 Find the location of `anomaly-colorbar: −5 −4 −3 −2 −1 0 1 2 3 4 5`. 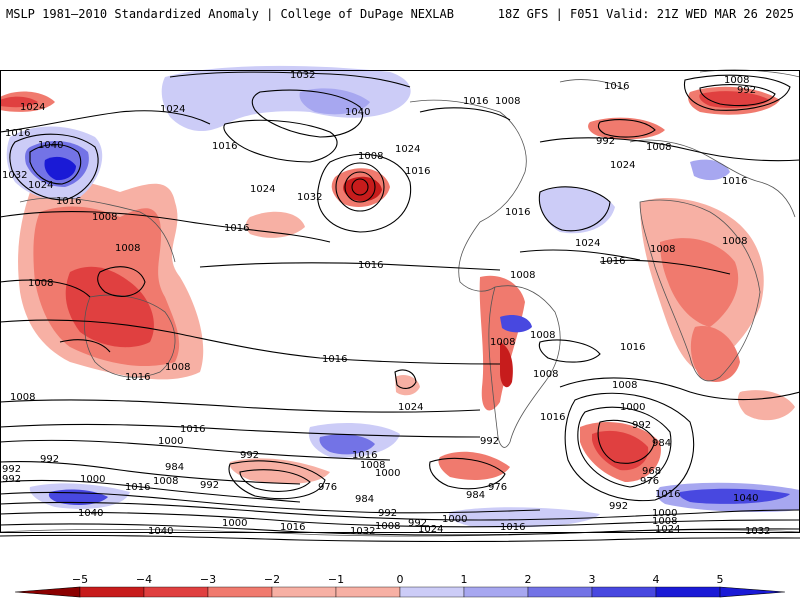

anomaly-colorbar: −5 −4 −3 −2 −1 0 1 2 3 4 5 is located at coordinates (400, 585).